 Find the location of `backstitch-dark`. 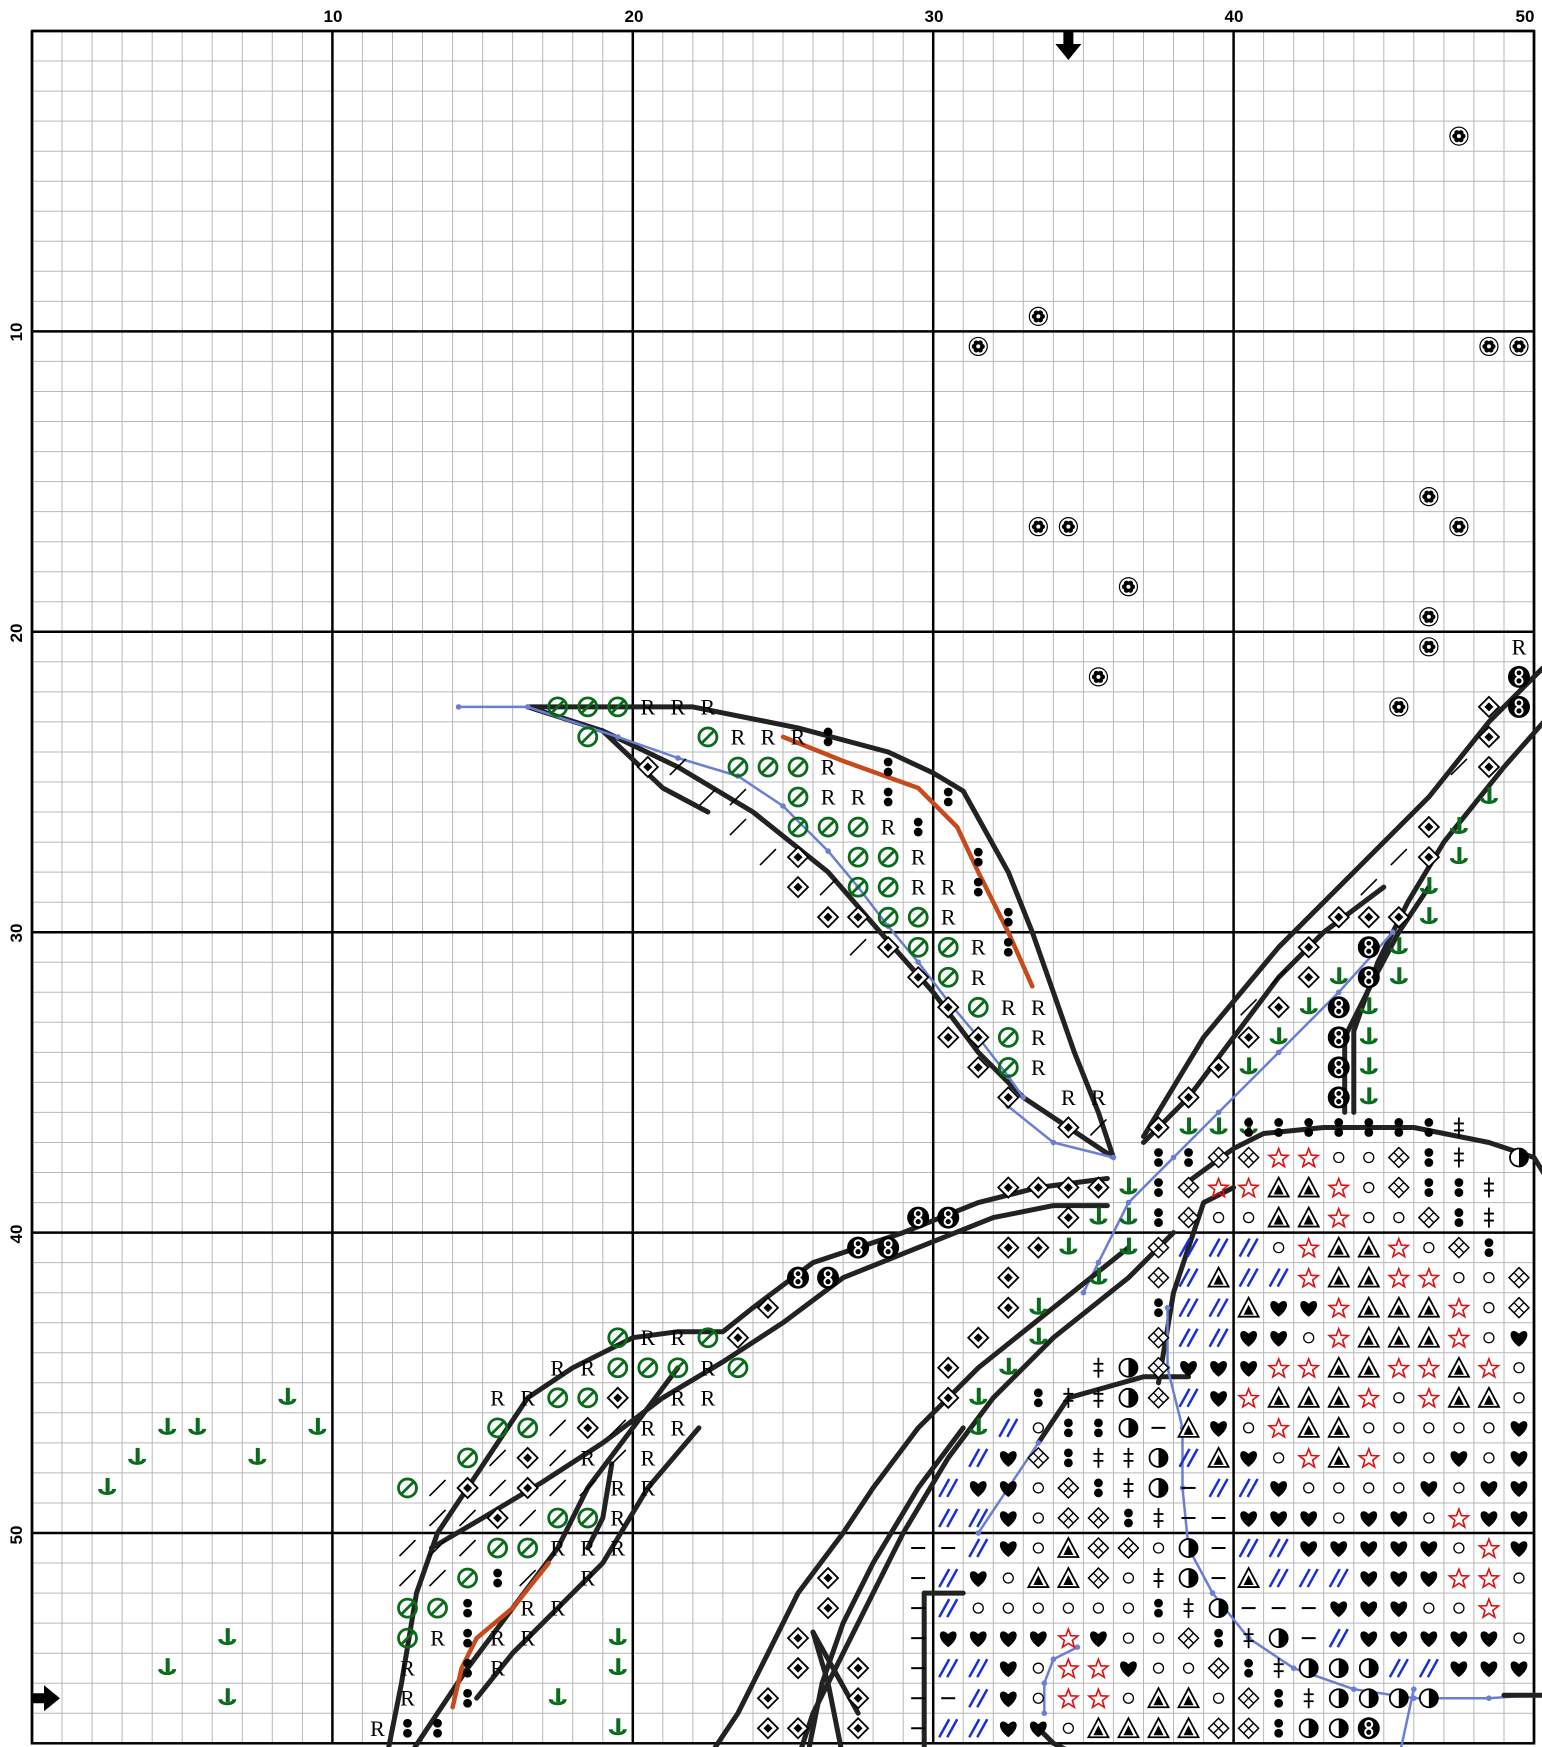

backstitch-dark is located at coordinates (655, 771).